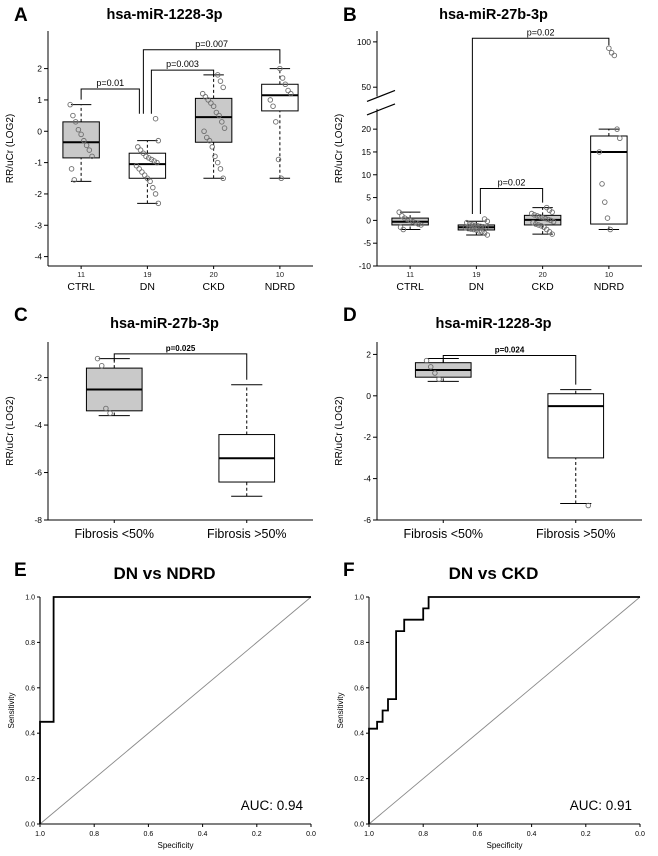 This screenshot has width=658, height=856. Describe the element at coordinates (367, 87) in the screenshot. I see `svg-text: 50` at that location.